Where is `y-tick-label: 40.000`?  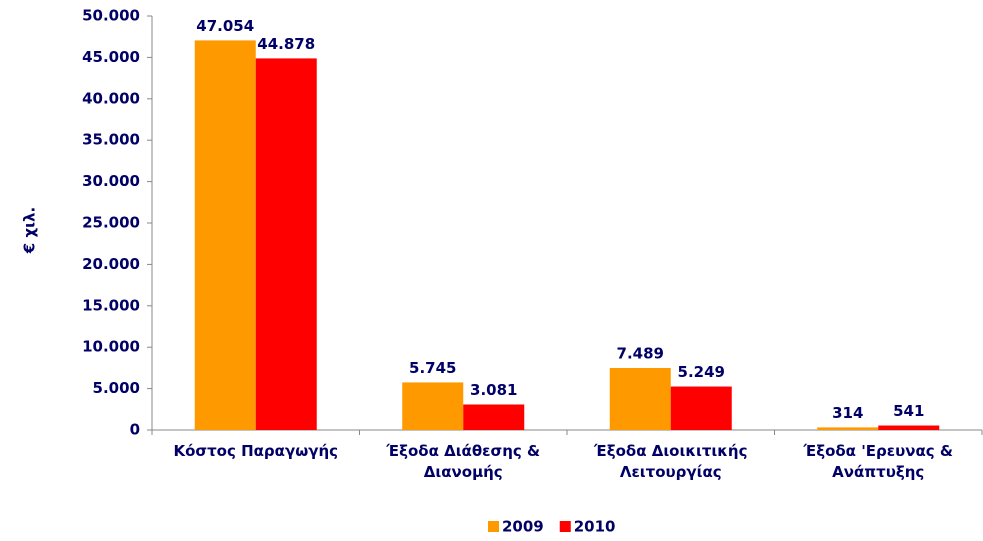 y-tick-label: 40.000 is located at coordinates (111, 98).